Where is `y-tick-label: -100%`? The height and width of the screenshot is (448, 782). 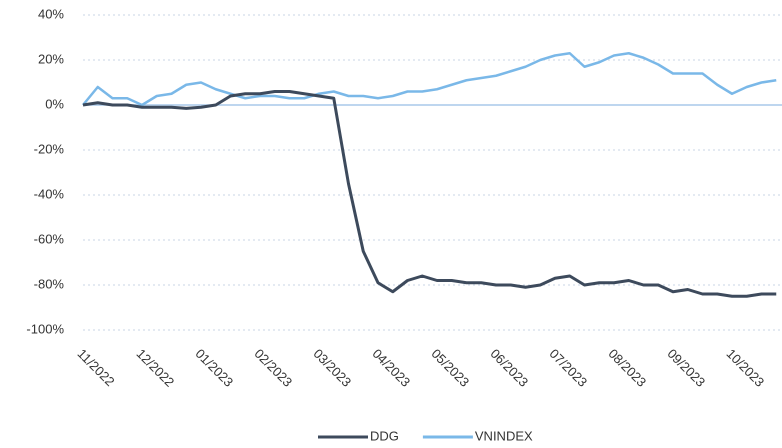
y-tick-label: -100% is located at coordinates (45, 328).